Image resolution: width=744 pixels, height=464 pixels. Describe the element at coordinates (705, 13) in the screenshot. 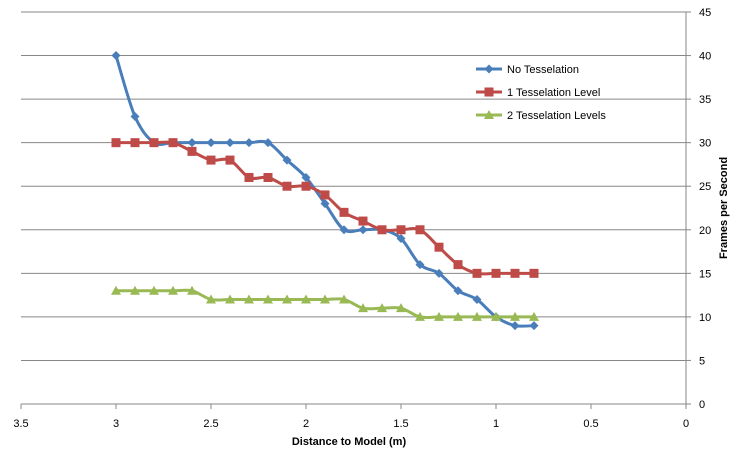

I see `y-tick-label-9: 45` at that location.